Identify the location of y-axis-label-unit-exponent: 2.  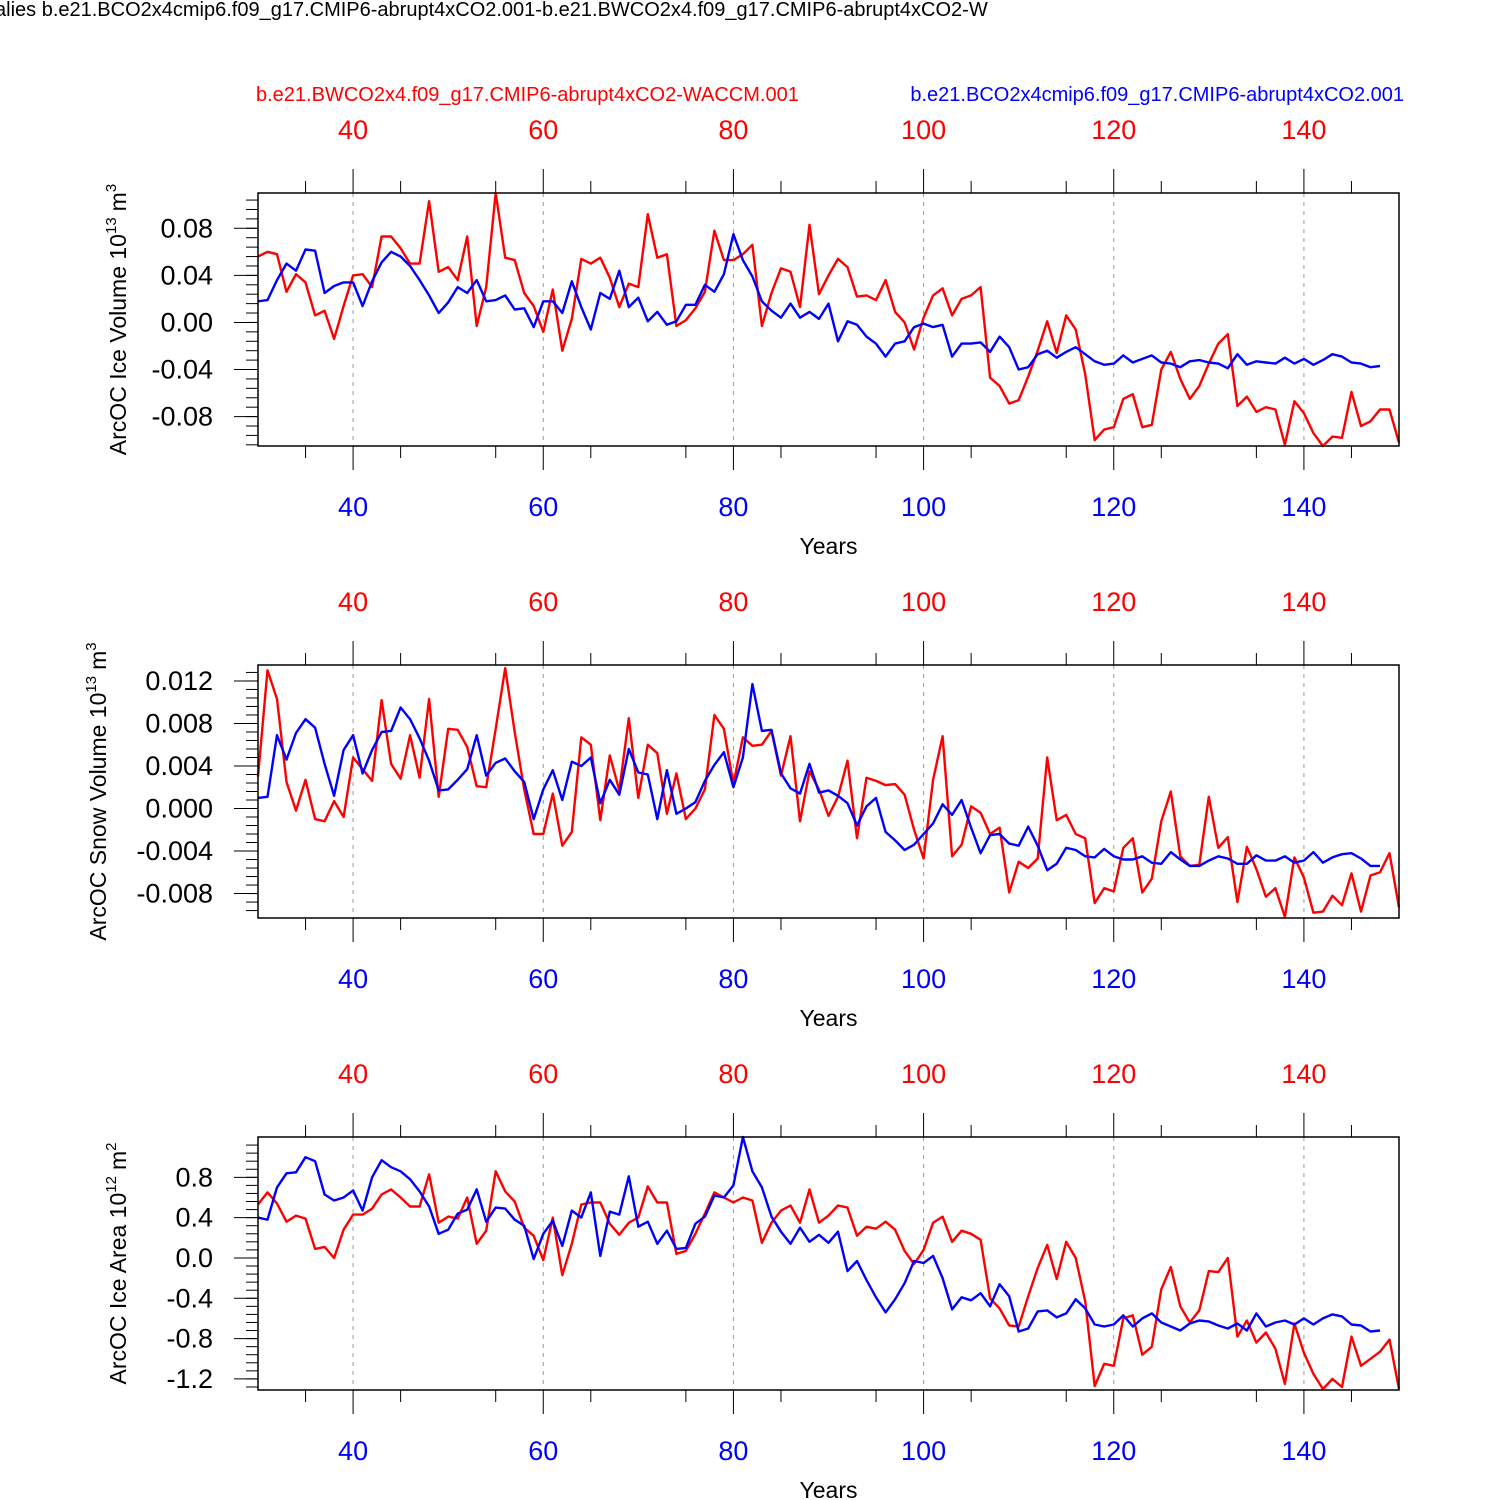
(111, 1147).